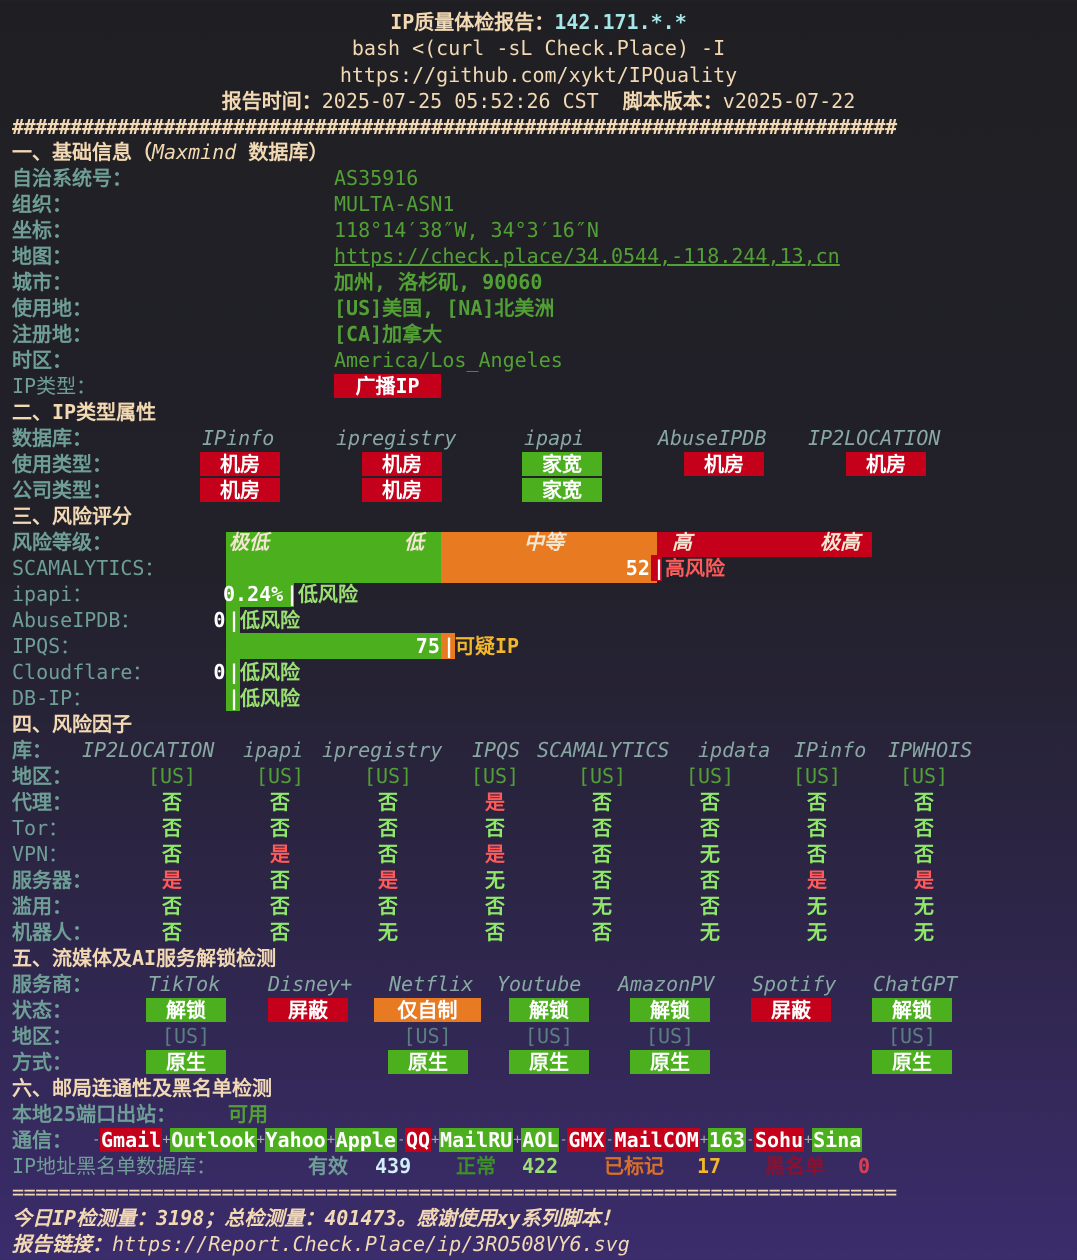 The width and height of the screenshot is (1077, 1260). Describe the element at coordinates (219, 620) in the screenshot. I see `risk-score: 0` at that location.